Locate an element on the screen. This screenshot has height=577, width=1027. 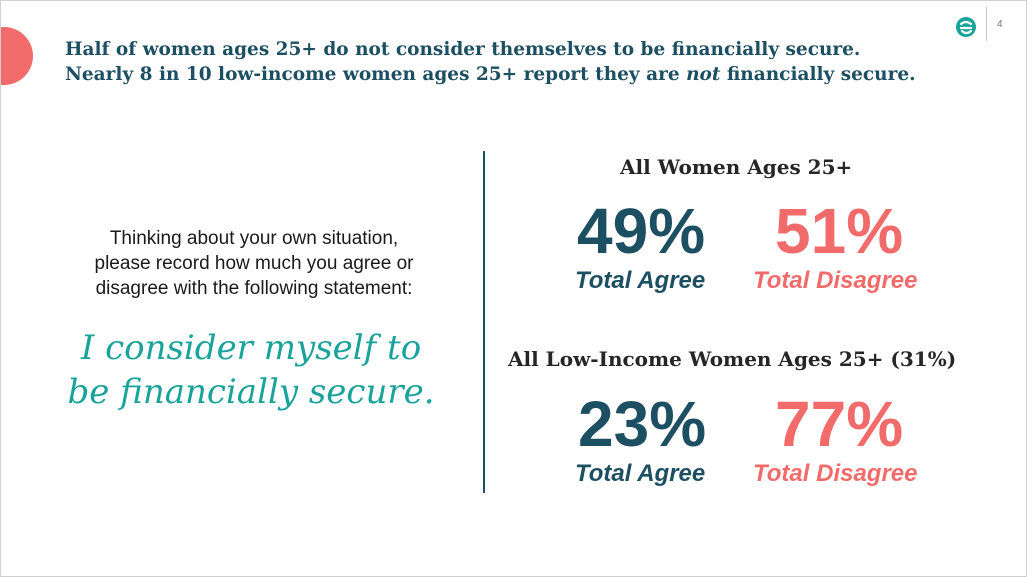
statement-line-2: be financially secure. is located at coordinates (251, 392).